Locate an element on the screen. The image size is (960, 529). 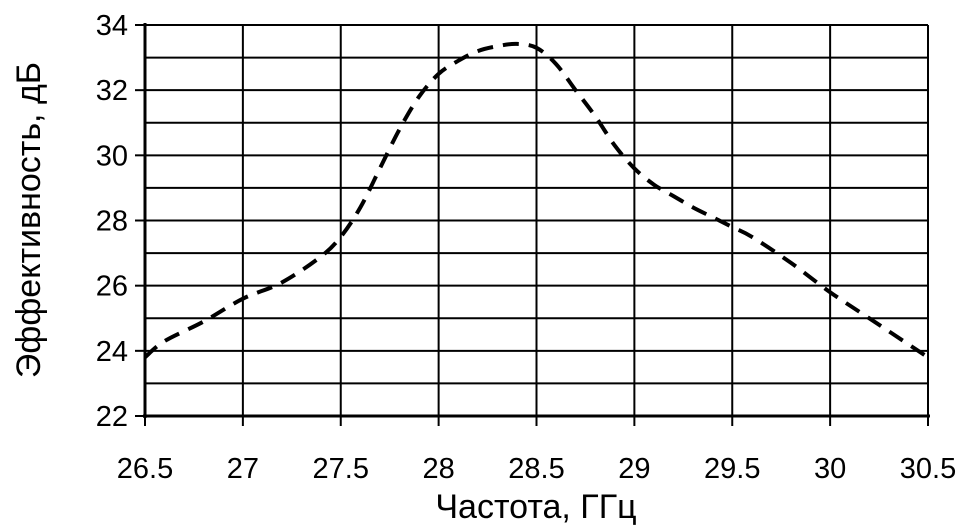
y-tick-label: 28 is located at coordinates (112, 222).